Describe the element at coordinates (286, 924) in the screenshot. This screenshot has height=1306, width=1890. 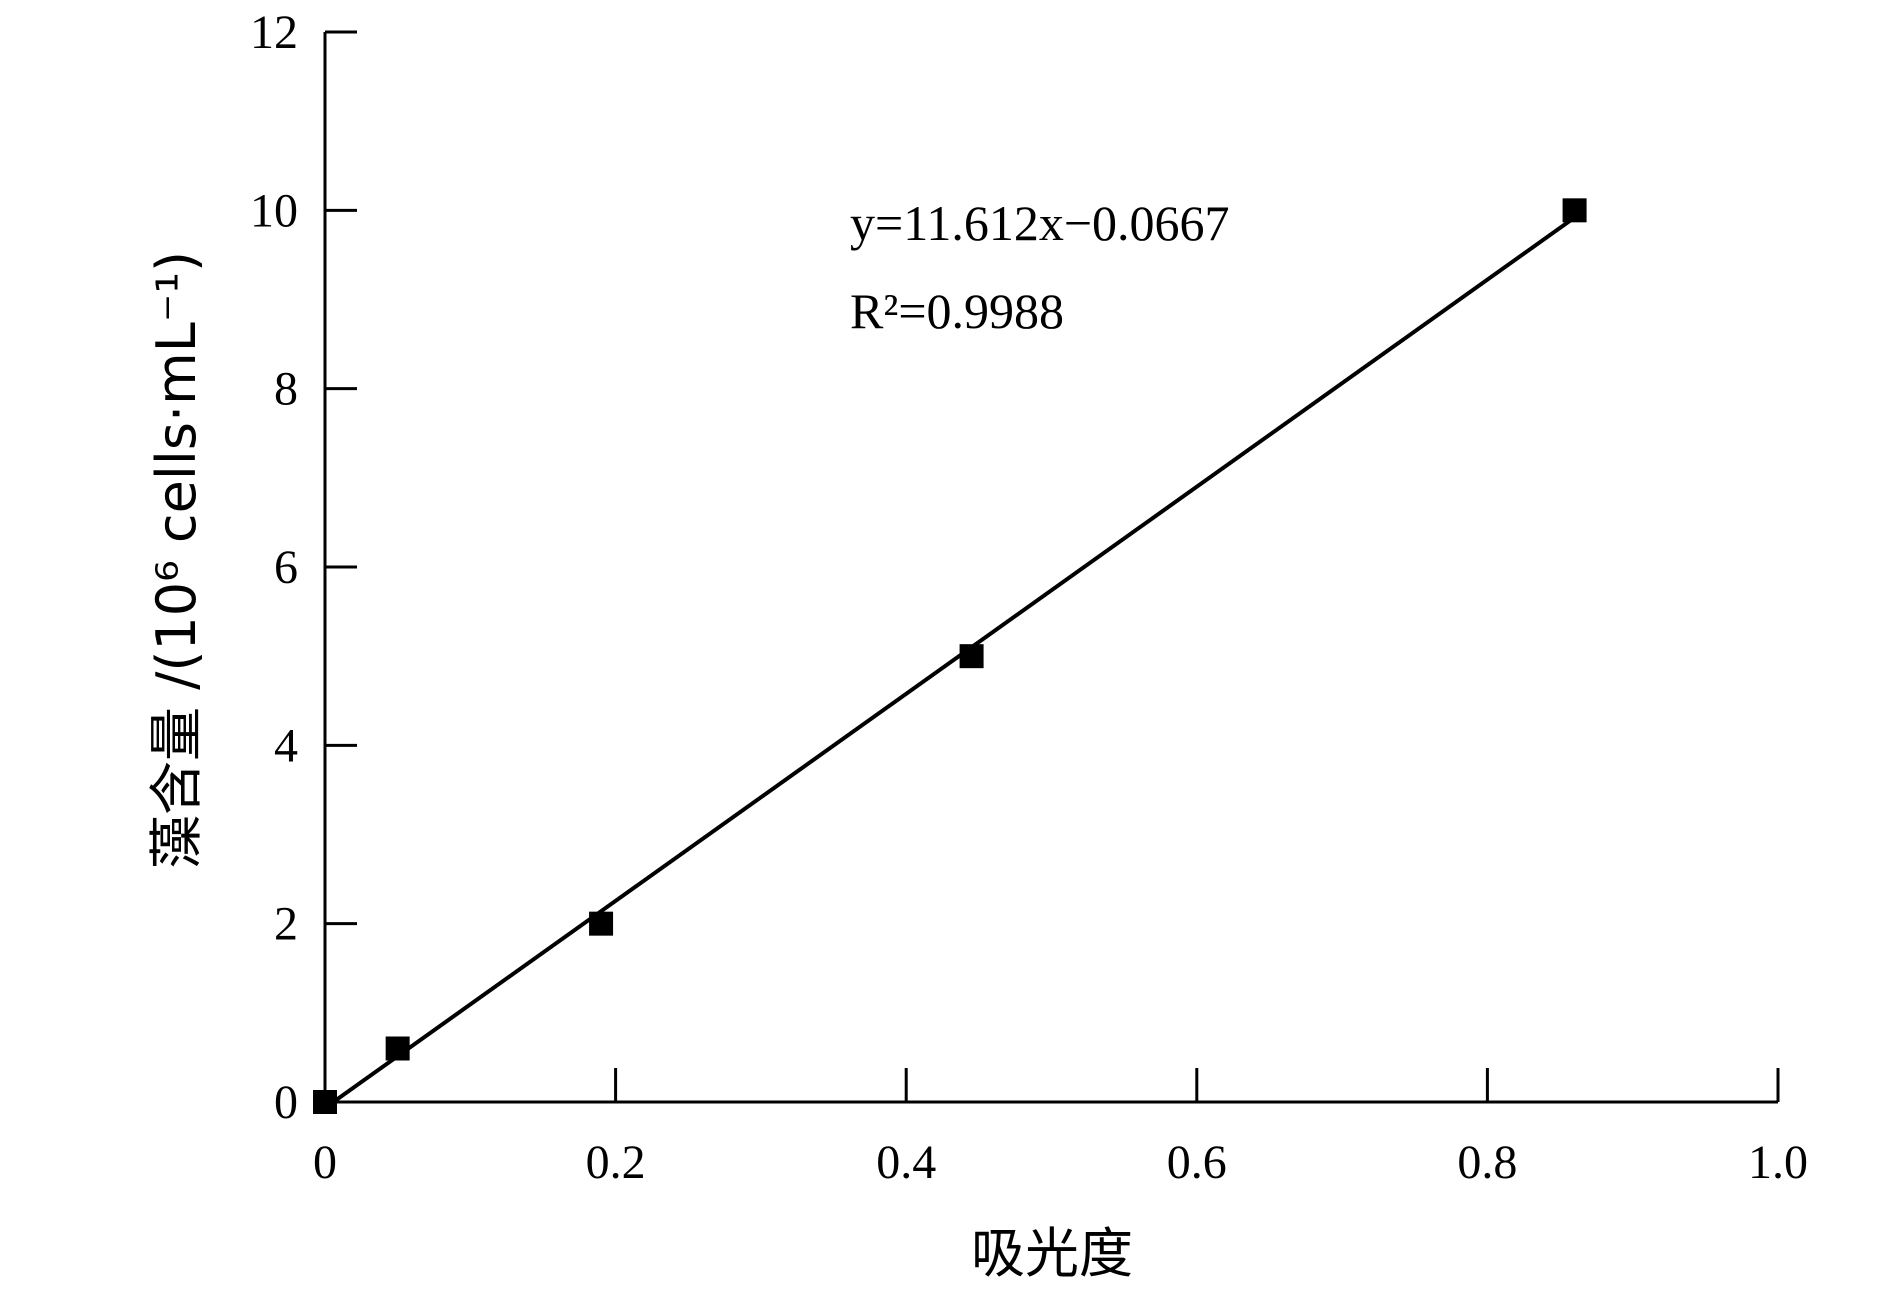
I see `y-tick-label: 2` at that location.